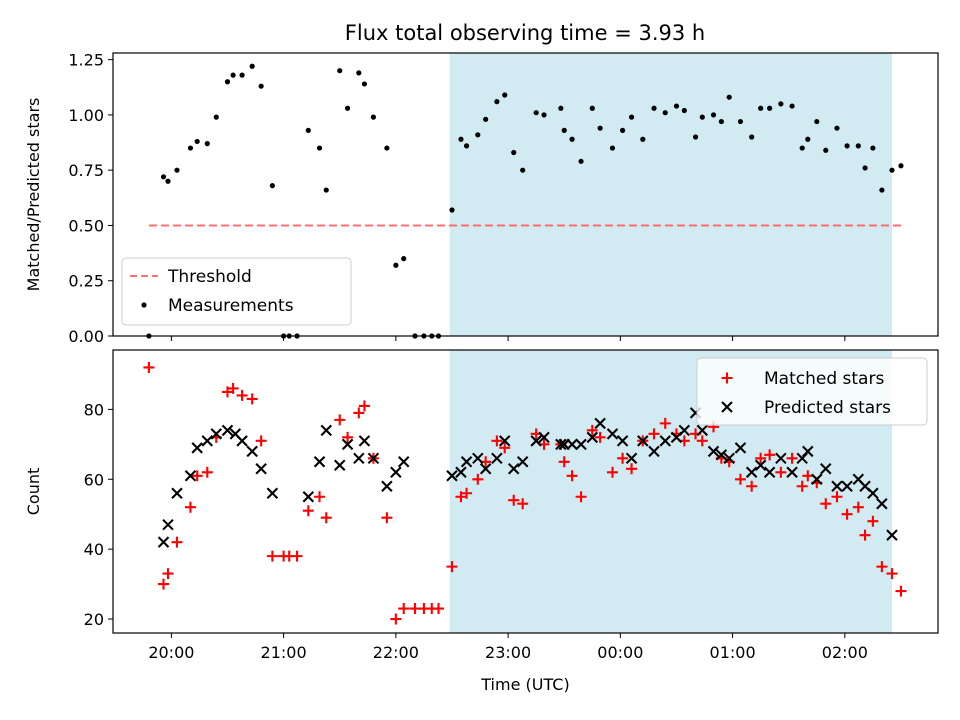  I want to click on y-tick-label: 1.00, so click(86, 115).